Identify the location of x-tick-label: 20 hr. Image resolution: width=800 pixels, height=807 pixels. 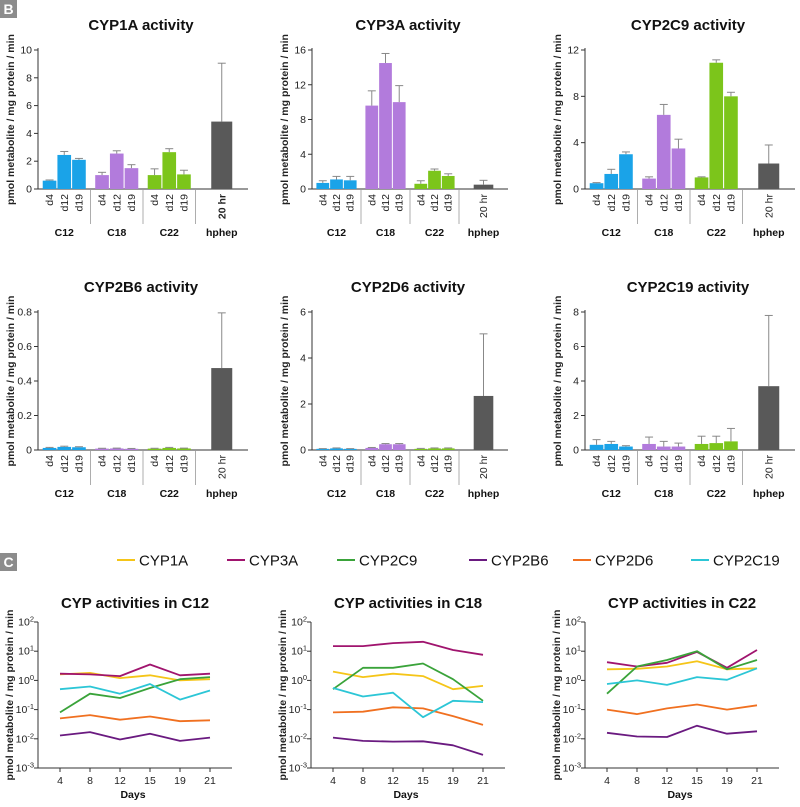
(769, 206).